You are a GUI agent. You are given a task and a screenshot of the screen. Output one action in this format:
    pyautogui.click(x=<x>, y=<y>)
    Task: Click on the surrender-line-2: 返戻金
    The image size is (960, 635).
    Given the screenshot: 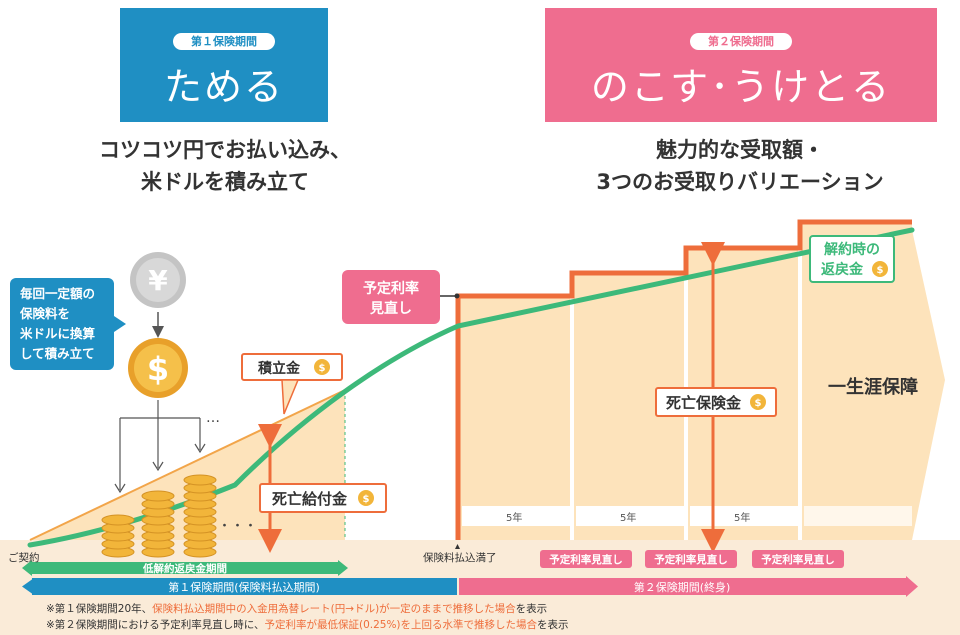 What is the action you would take?
    pyautogui.click(x=842, y=269)
    